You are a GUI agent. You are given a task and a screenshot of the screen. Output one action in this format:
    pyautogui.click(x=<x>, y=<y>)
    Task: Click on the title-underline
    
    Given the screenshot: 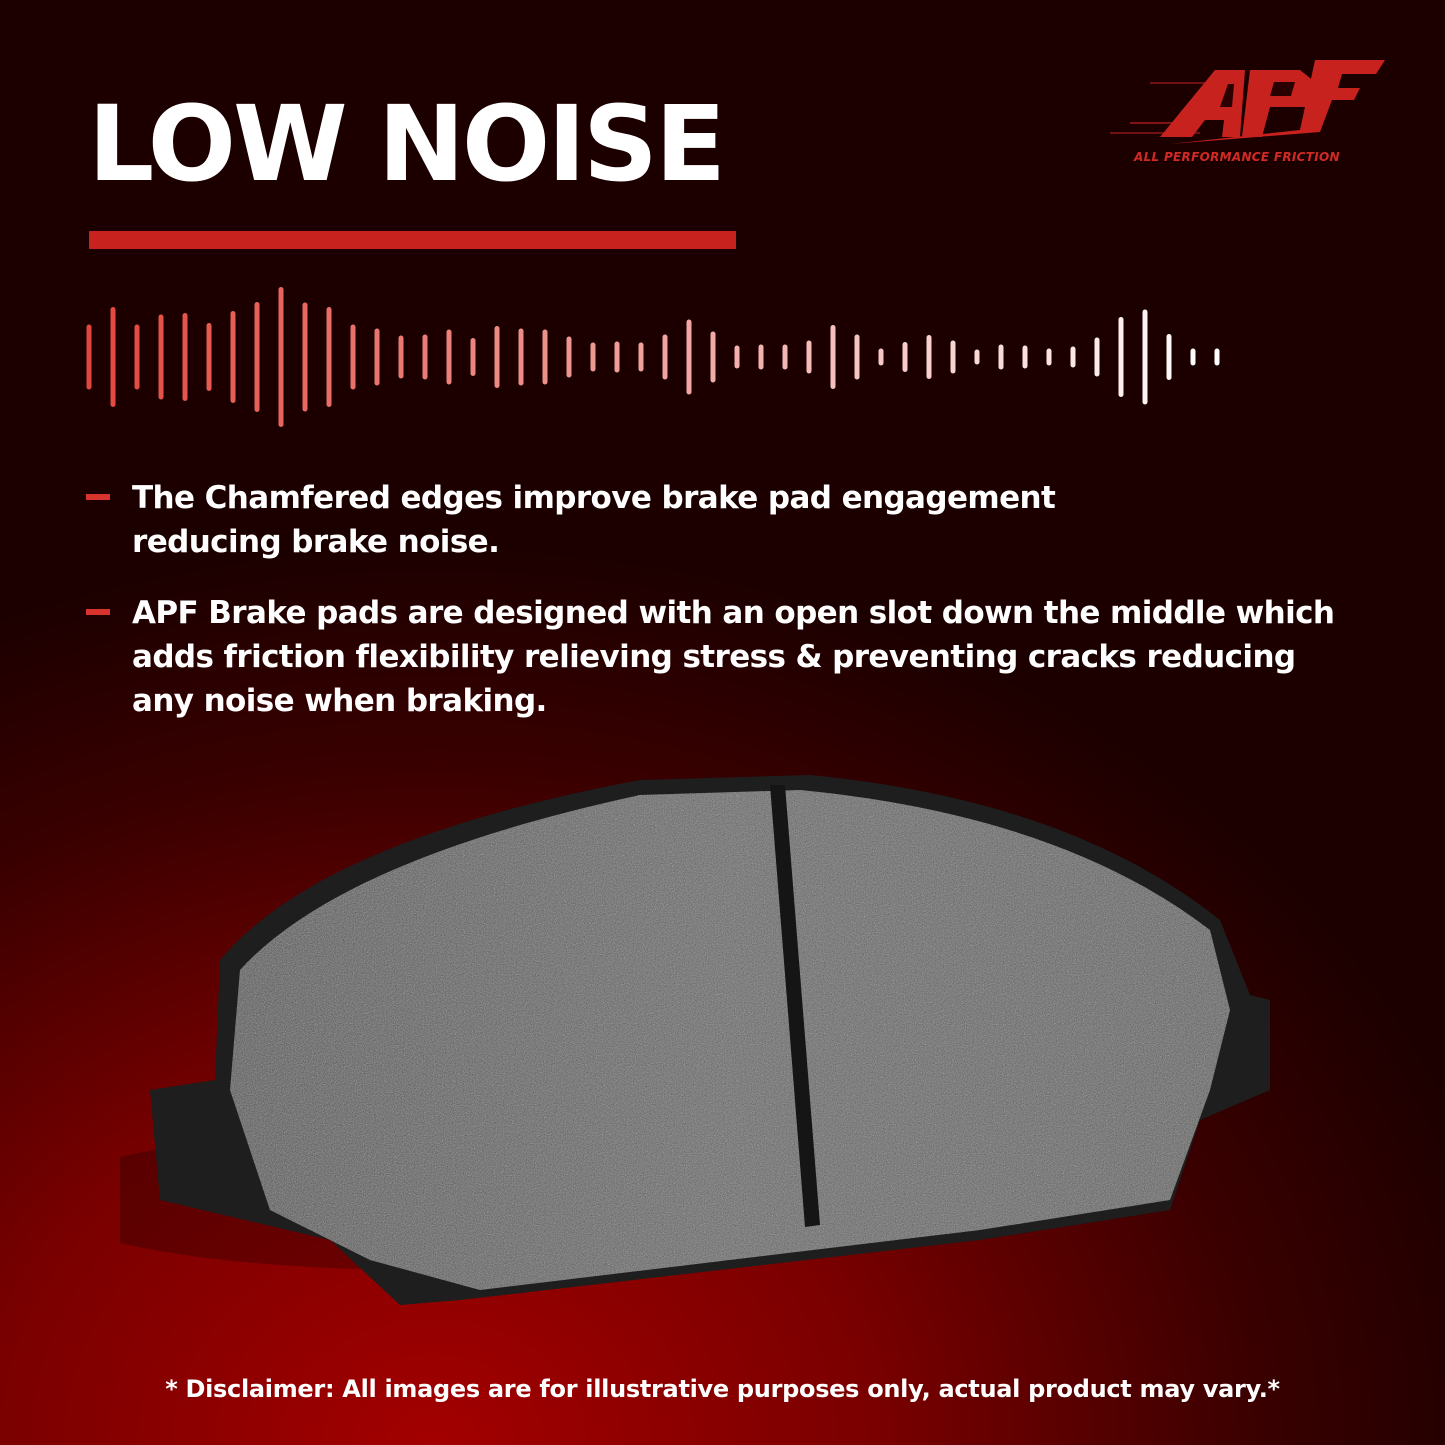 What is the action you would take?
    pyautogui.click(x=412, y=240)
    